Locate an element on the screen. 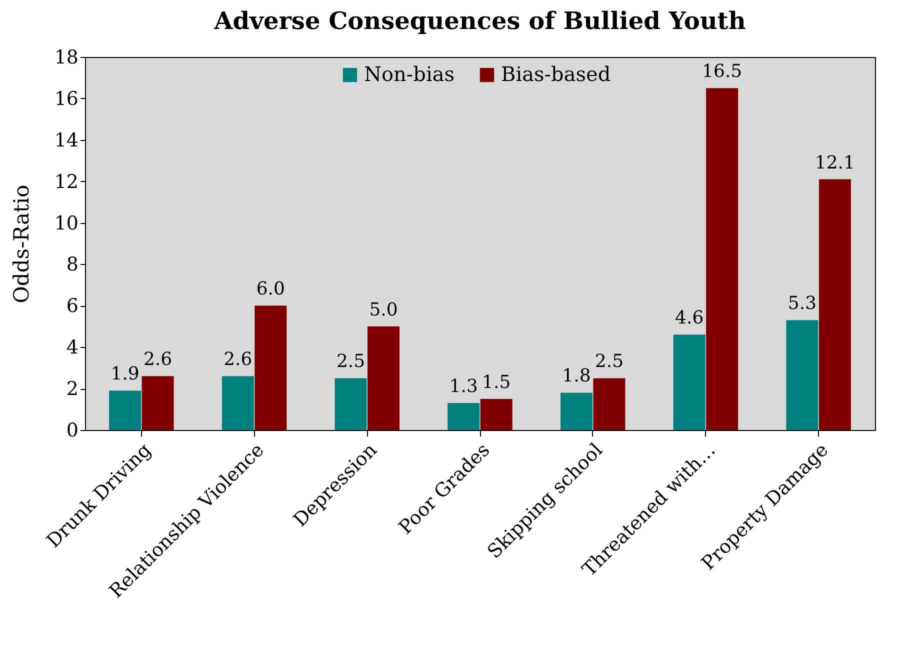 The width and height of the screenshot is (918, 646). data-label: 1.3 is located at coordinates (463, 387).